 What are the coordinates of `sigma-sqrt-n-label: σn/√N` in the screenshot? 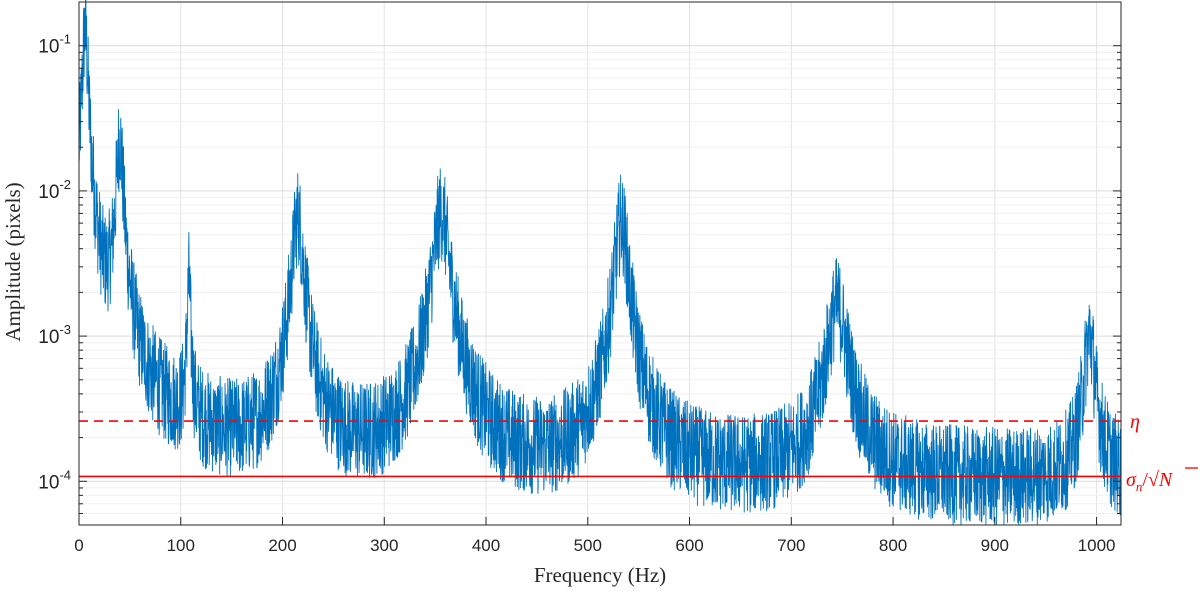 It's located at (1150, 481).